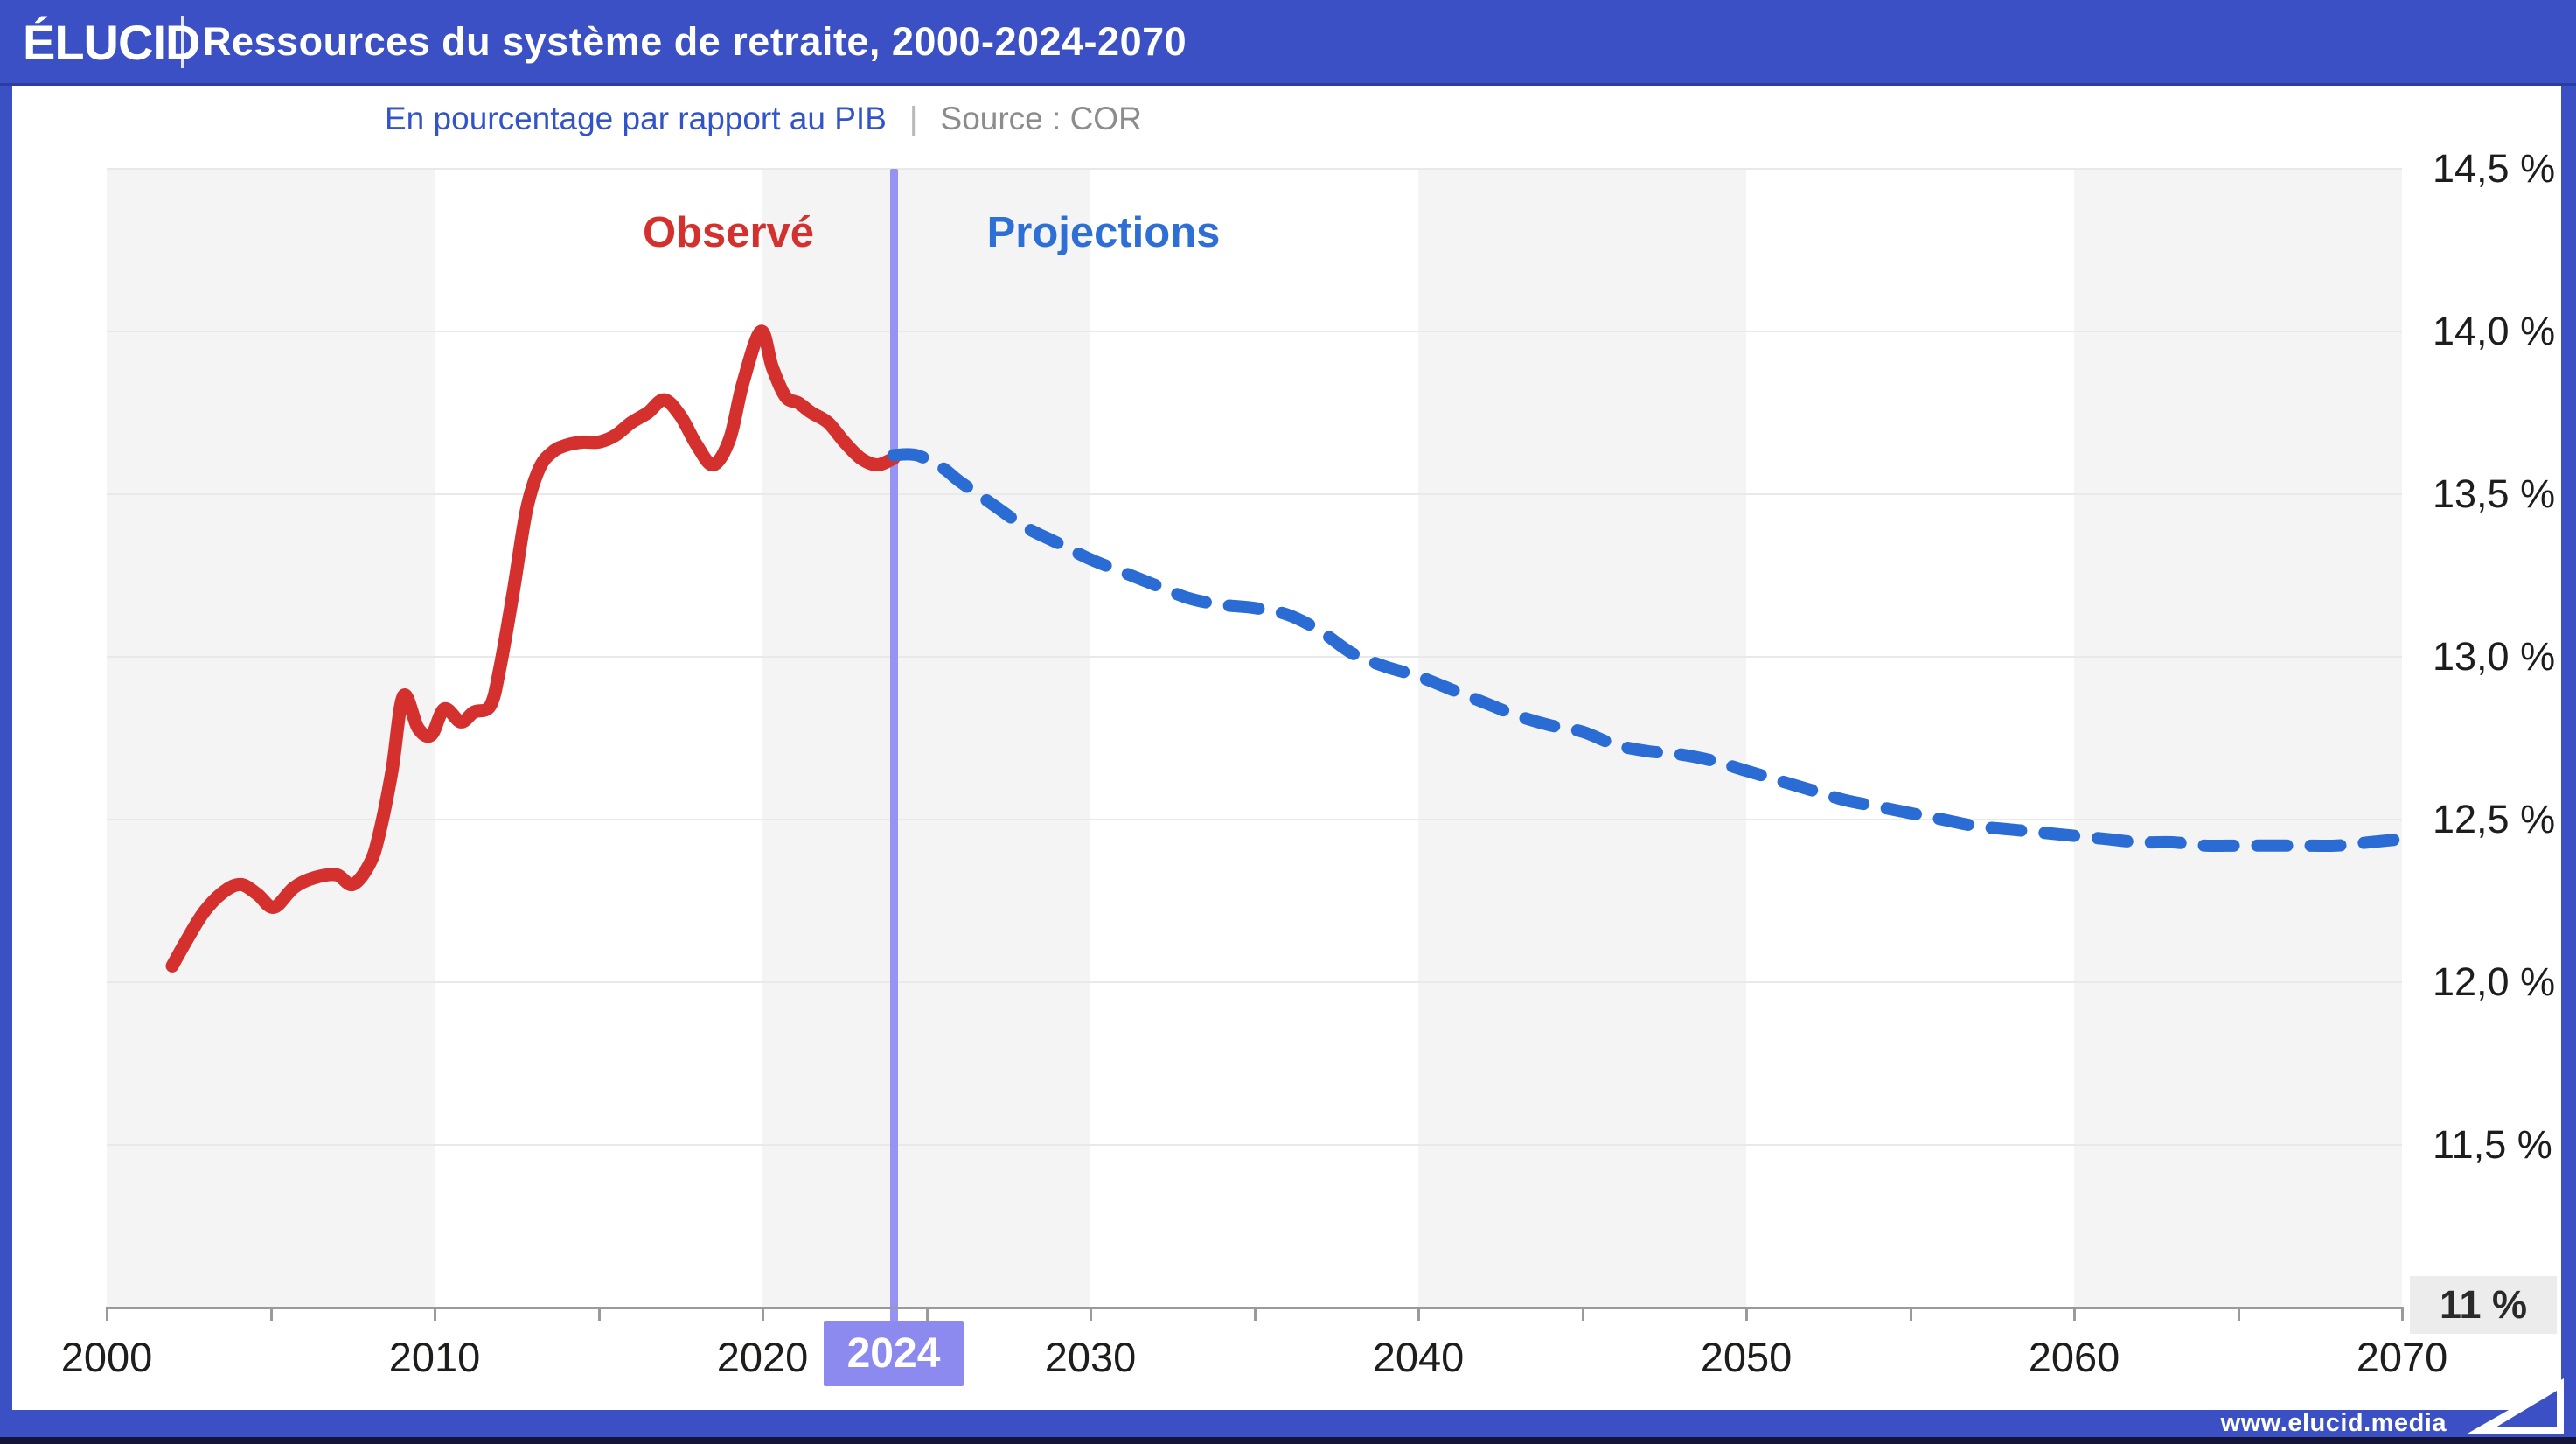 The height and width of the screenshot is (1444, 2576). I want to click on x-axis-label: 2020, so click(762, 1357).